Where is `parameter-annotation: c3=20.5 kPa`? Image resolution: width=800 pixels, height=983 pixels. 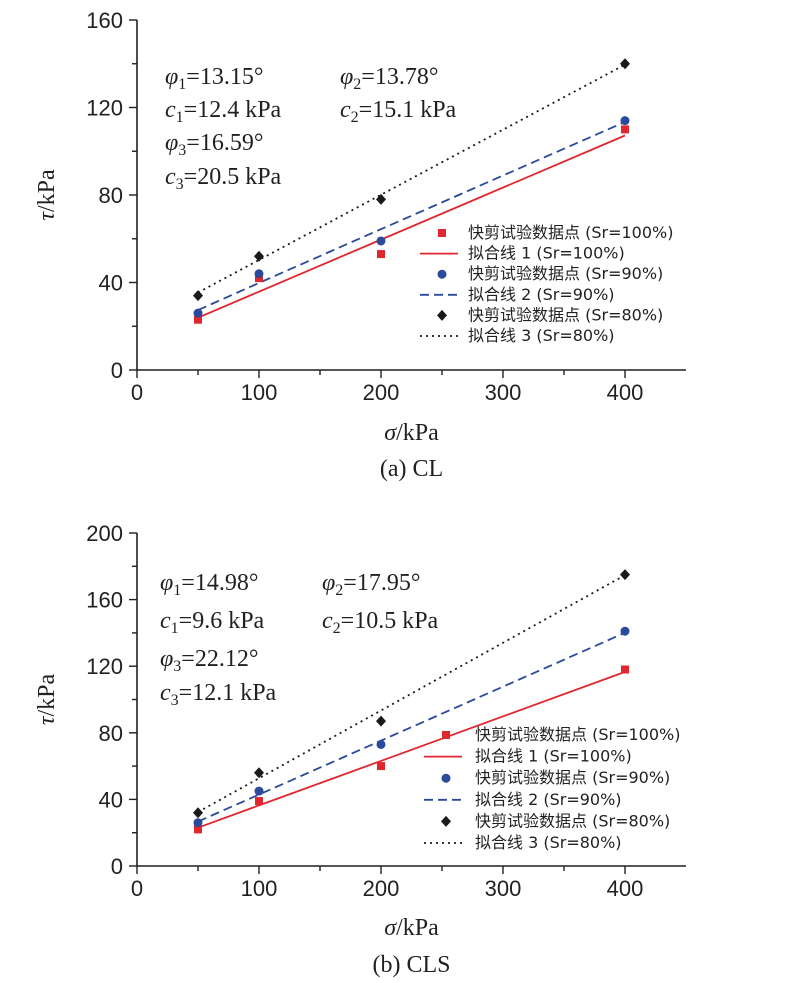 parameter-annotation: c3=20.5 kPa is located at coordinates (223, 178).